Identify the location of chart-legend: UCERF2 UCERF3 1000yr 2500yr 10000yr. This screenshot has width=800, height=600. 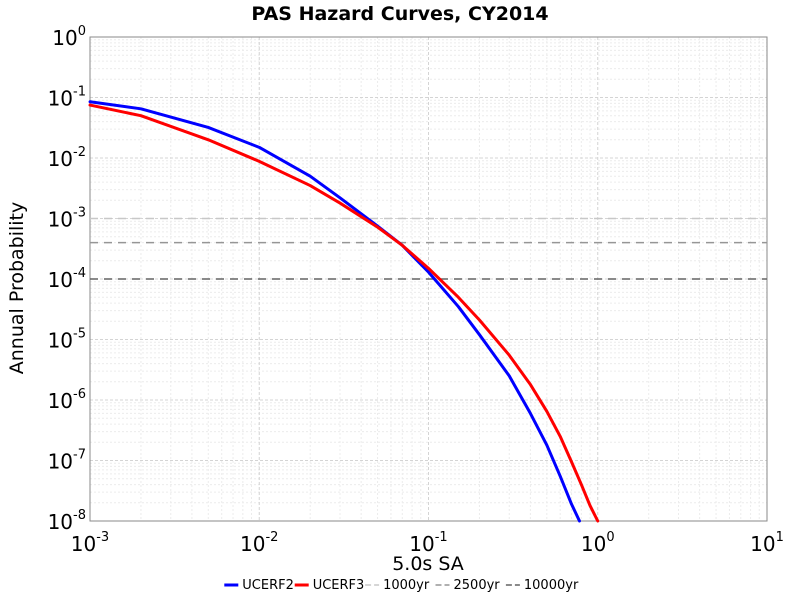
(401, 585).